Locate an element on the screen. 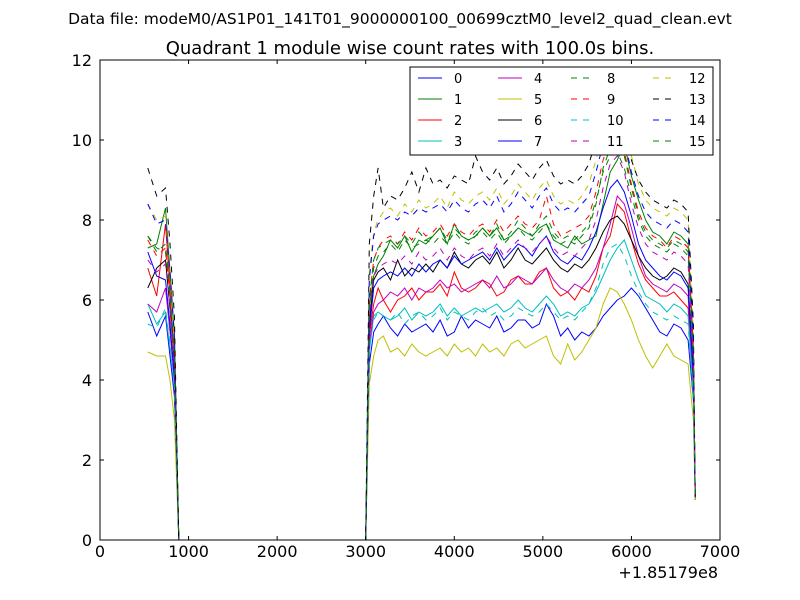  x-tick-label: 1000 is located at coordinates (188, 551).